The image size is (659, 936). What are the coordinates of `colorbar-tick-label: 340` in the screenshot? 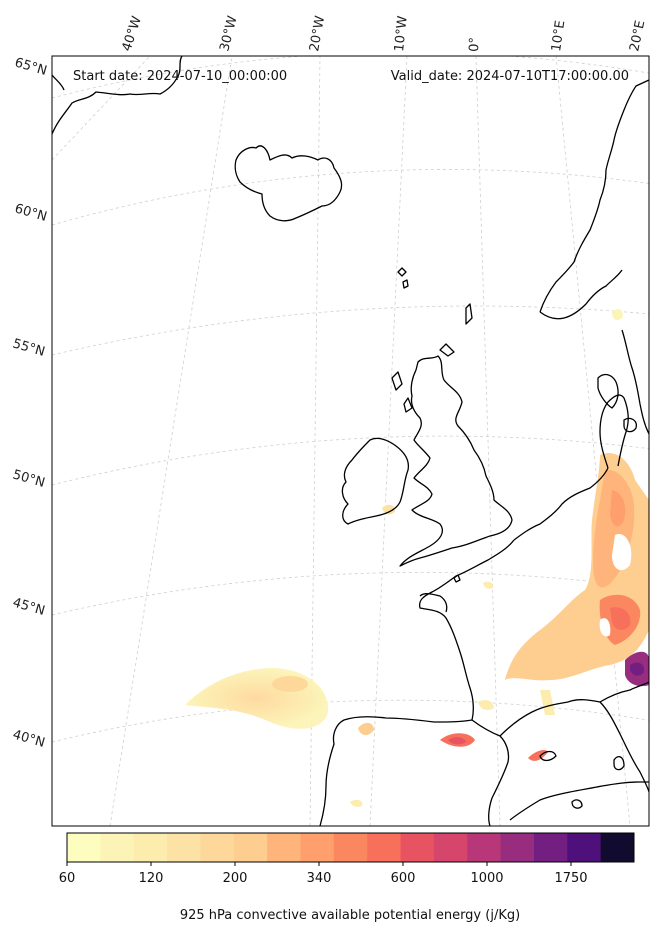 It's located at (319, 878).